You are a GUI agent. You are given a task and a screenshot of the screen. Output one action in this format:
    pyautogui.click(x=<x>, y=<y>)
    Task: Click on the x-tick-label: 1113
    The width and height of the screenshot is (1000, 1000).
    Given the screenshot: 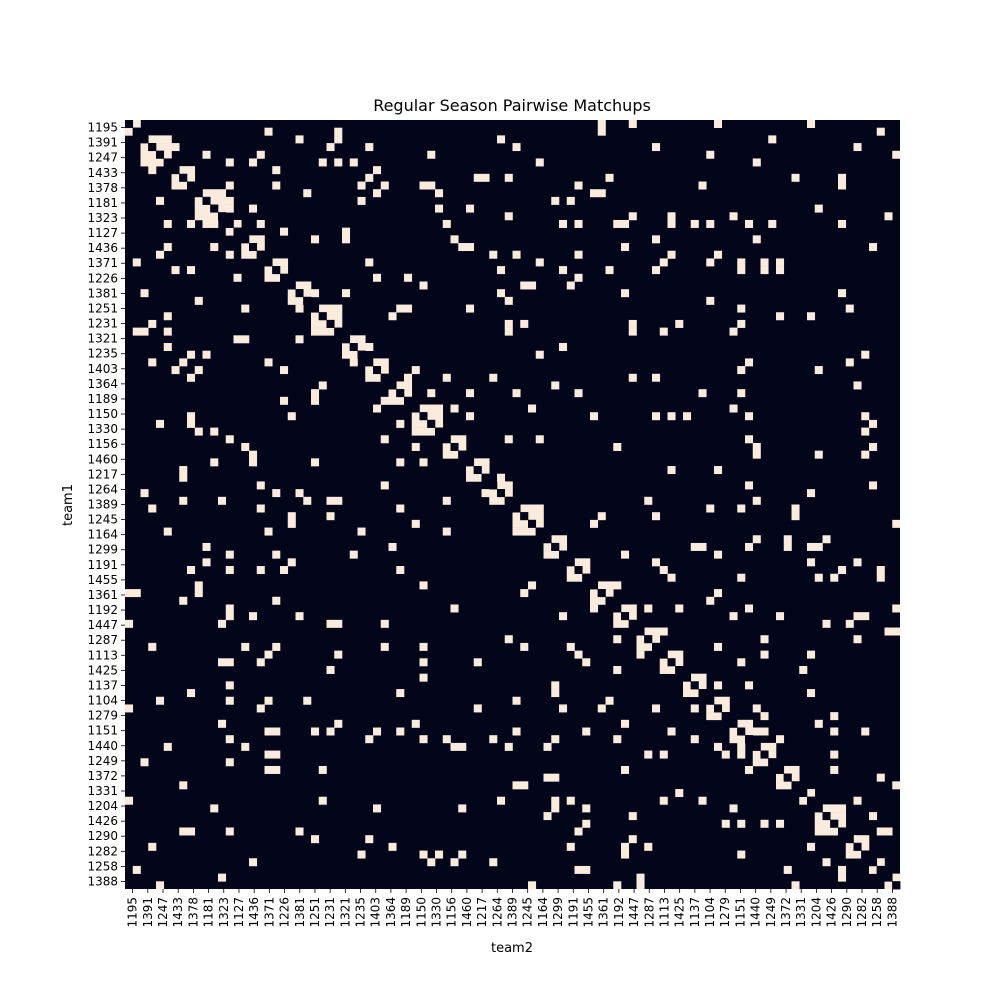 What is the action you would take?
    pyautogui.click(x=664, y=912)
    